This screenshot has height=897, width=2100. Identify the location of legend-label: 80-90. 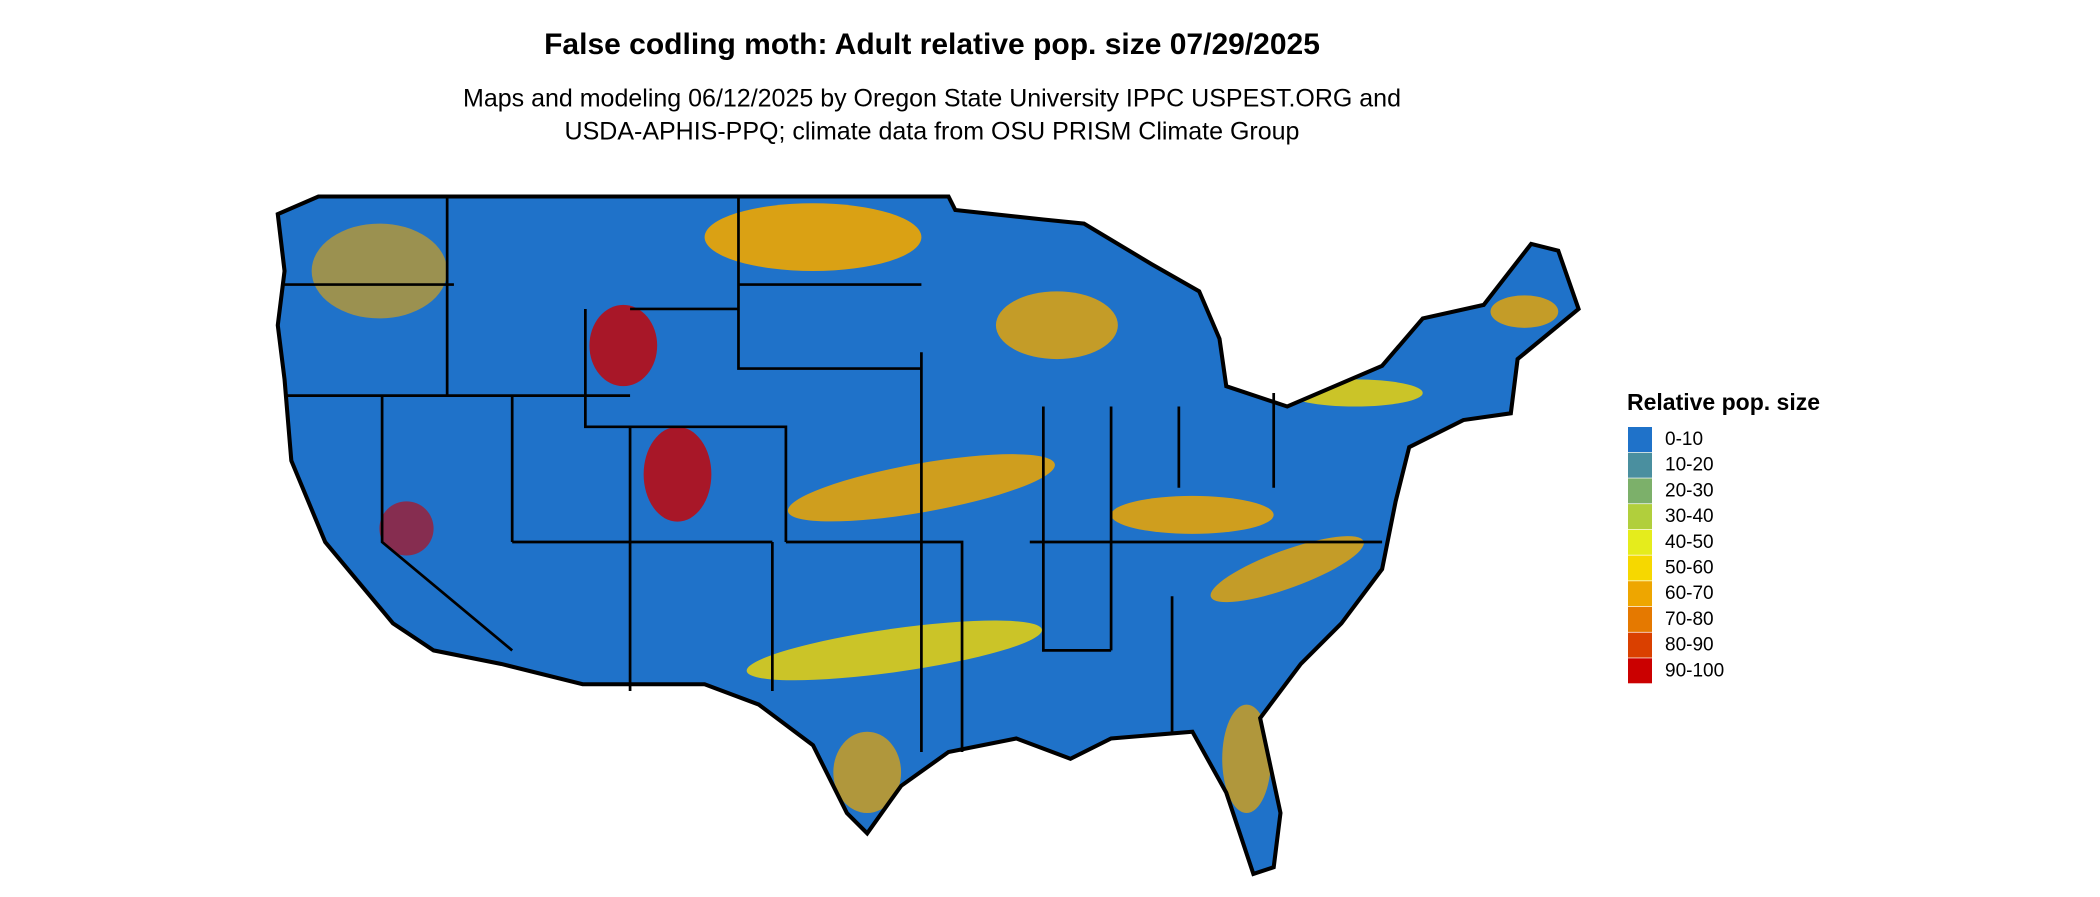
(1689, 645).